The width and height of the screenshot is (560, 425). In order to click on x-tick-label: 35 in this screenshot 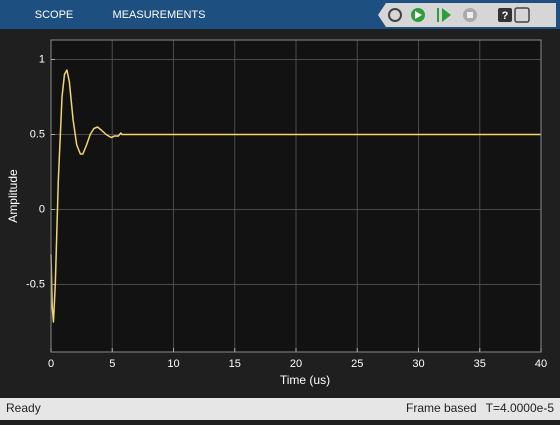, I will do `click(480, 364)`.